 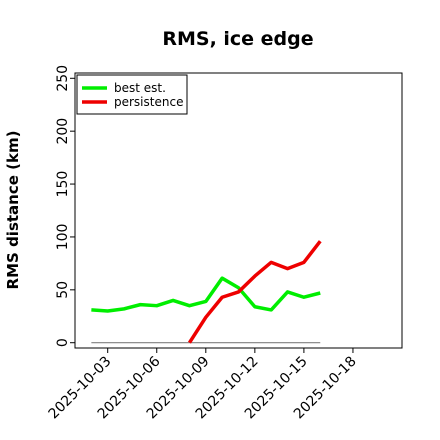 I want to click on y-tick-label: 100, so click(x=63, y=237).